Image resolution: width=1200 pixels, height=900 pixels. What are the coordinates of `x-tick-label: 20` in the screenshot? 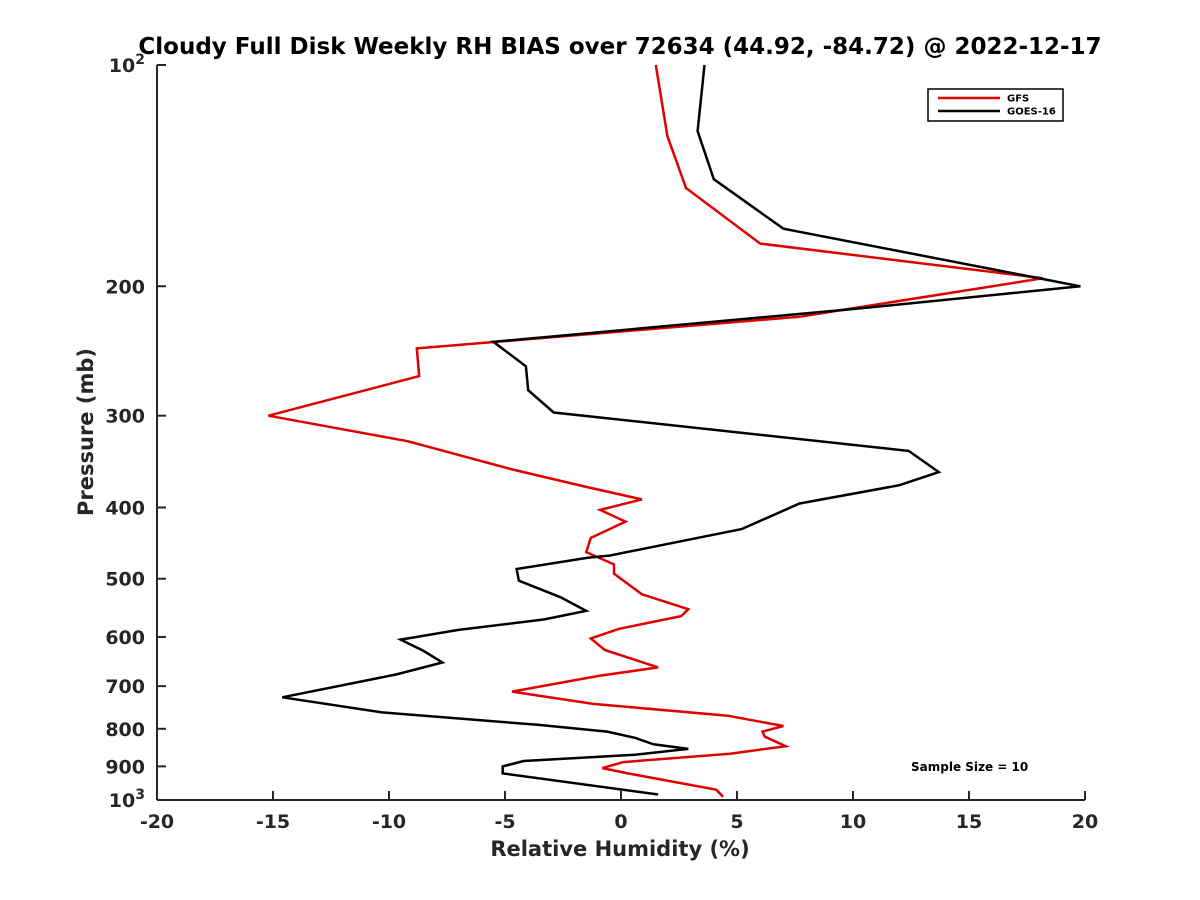 It's located at (1085, 822).